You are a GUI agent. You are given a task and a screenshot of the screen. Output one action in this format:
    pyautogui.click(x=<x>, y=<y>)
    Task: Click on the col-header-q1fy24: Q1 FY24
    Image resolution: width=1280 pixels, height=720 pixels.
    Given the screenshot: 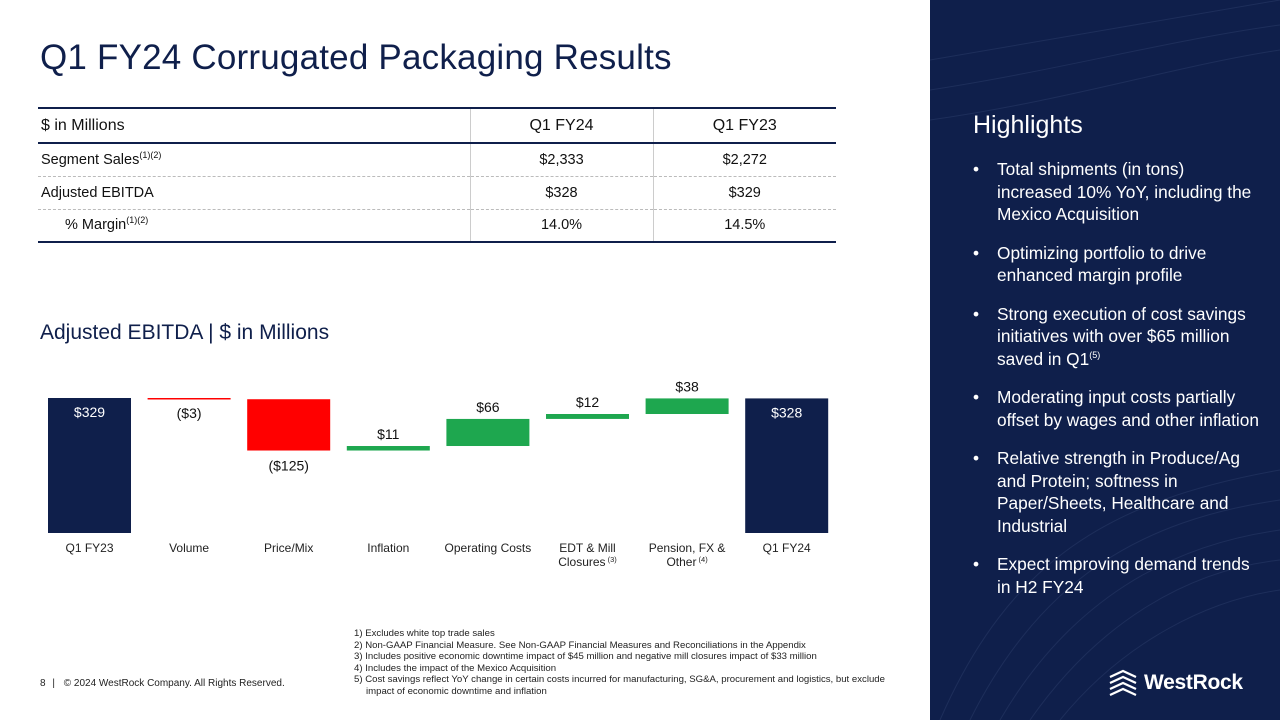 What is the action you would take?
    pyautogui.click(x=561, y=125)
    